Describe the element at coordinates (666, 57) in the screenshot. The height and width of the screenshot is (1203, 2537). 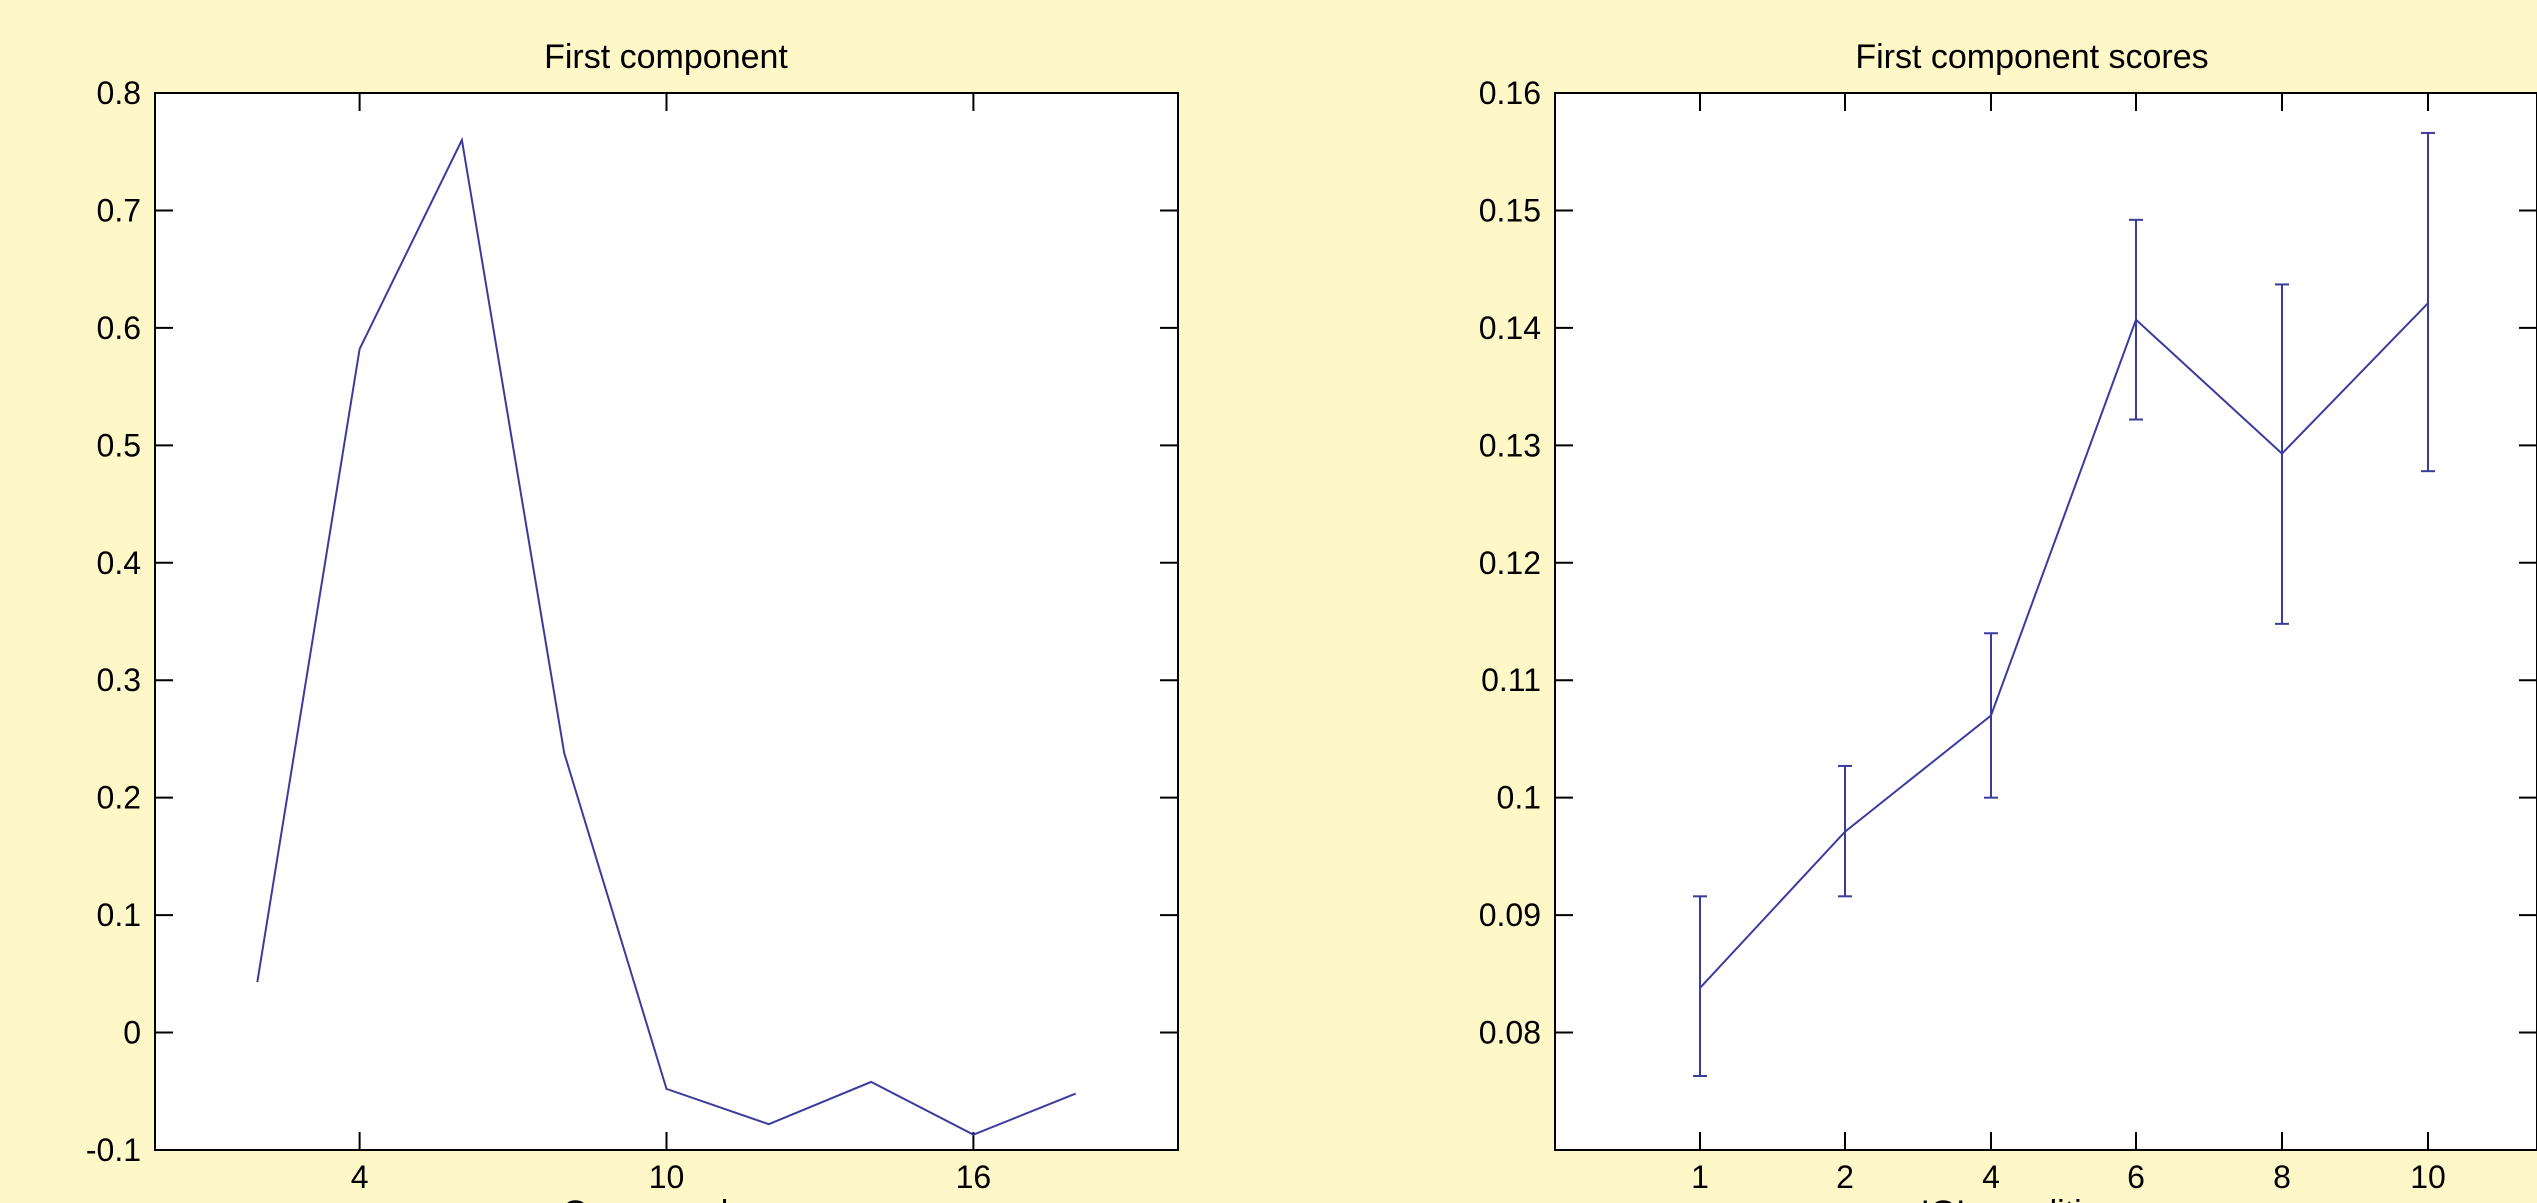
I see `chart-title: First component` at that location.